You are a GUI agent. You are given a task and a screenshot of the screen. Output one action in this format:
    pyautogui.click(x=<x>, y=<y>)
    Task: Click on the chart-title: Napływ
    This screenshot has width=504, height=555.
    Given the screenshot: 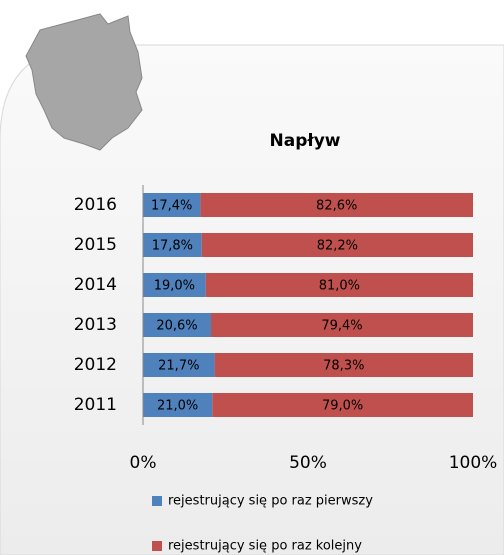 What is the action you would take?
    pyautogui.click(x=305, y=141)
    